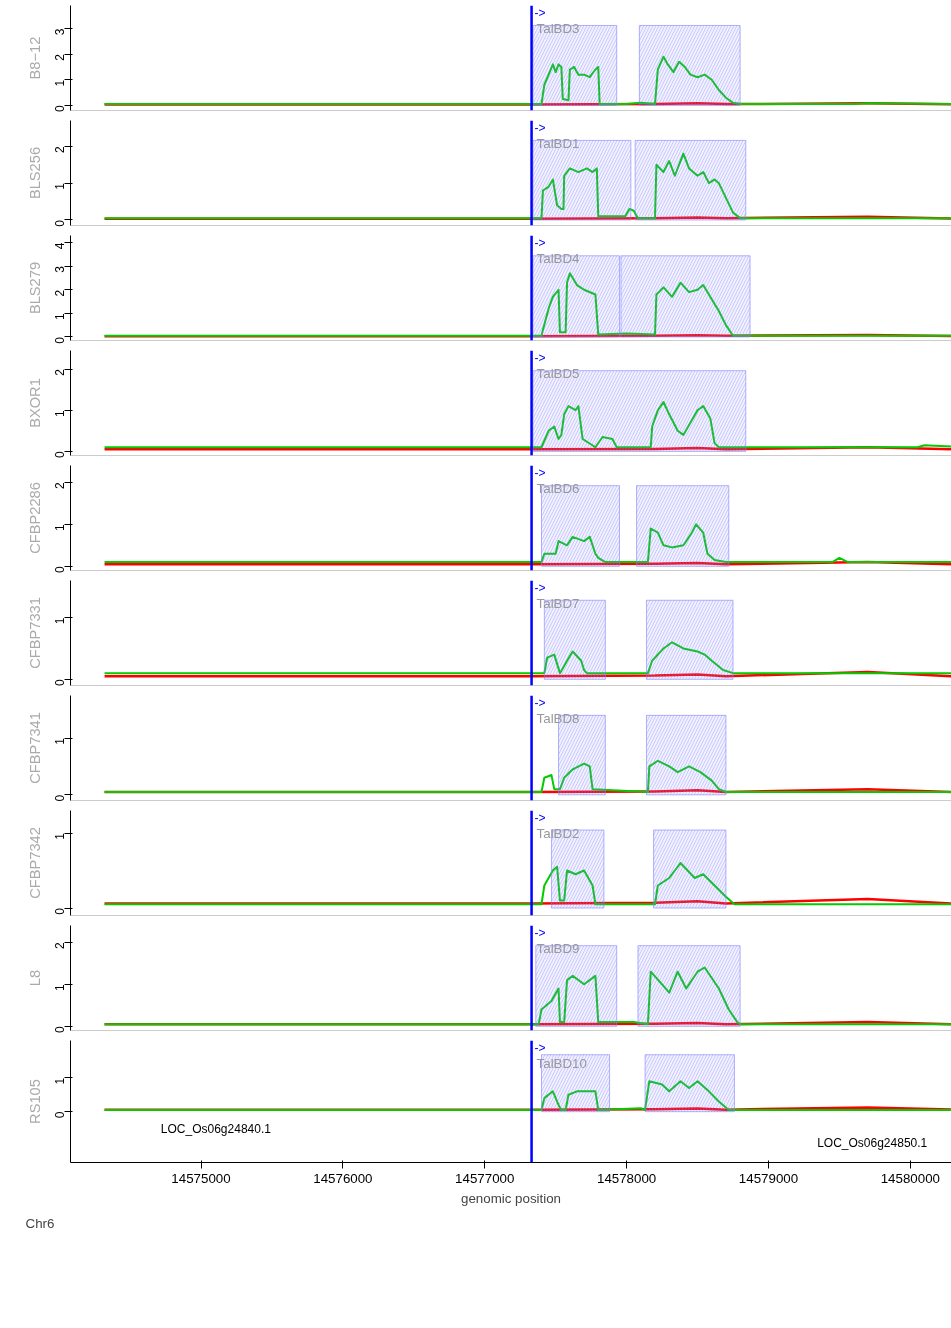 Image resolution: width=951 pixels, height=1328 pixels. Describe the element at coordinates (558, 28) in the screenshot. I see `ref-line-label: TalBD3` at that location.